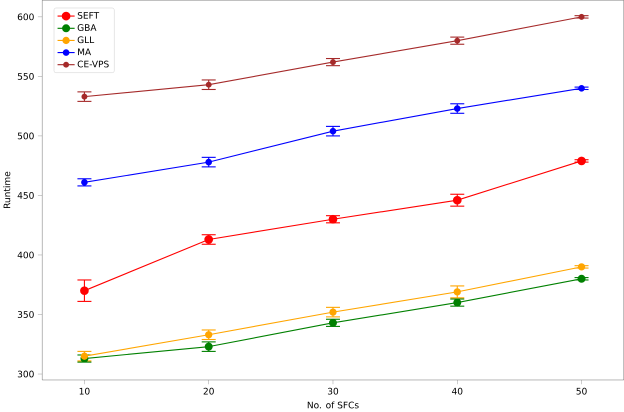 The image size is (624, 412). I want to click on legend-label: GLL, so click(86, 40).